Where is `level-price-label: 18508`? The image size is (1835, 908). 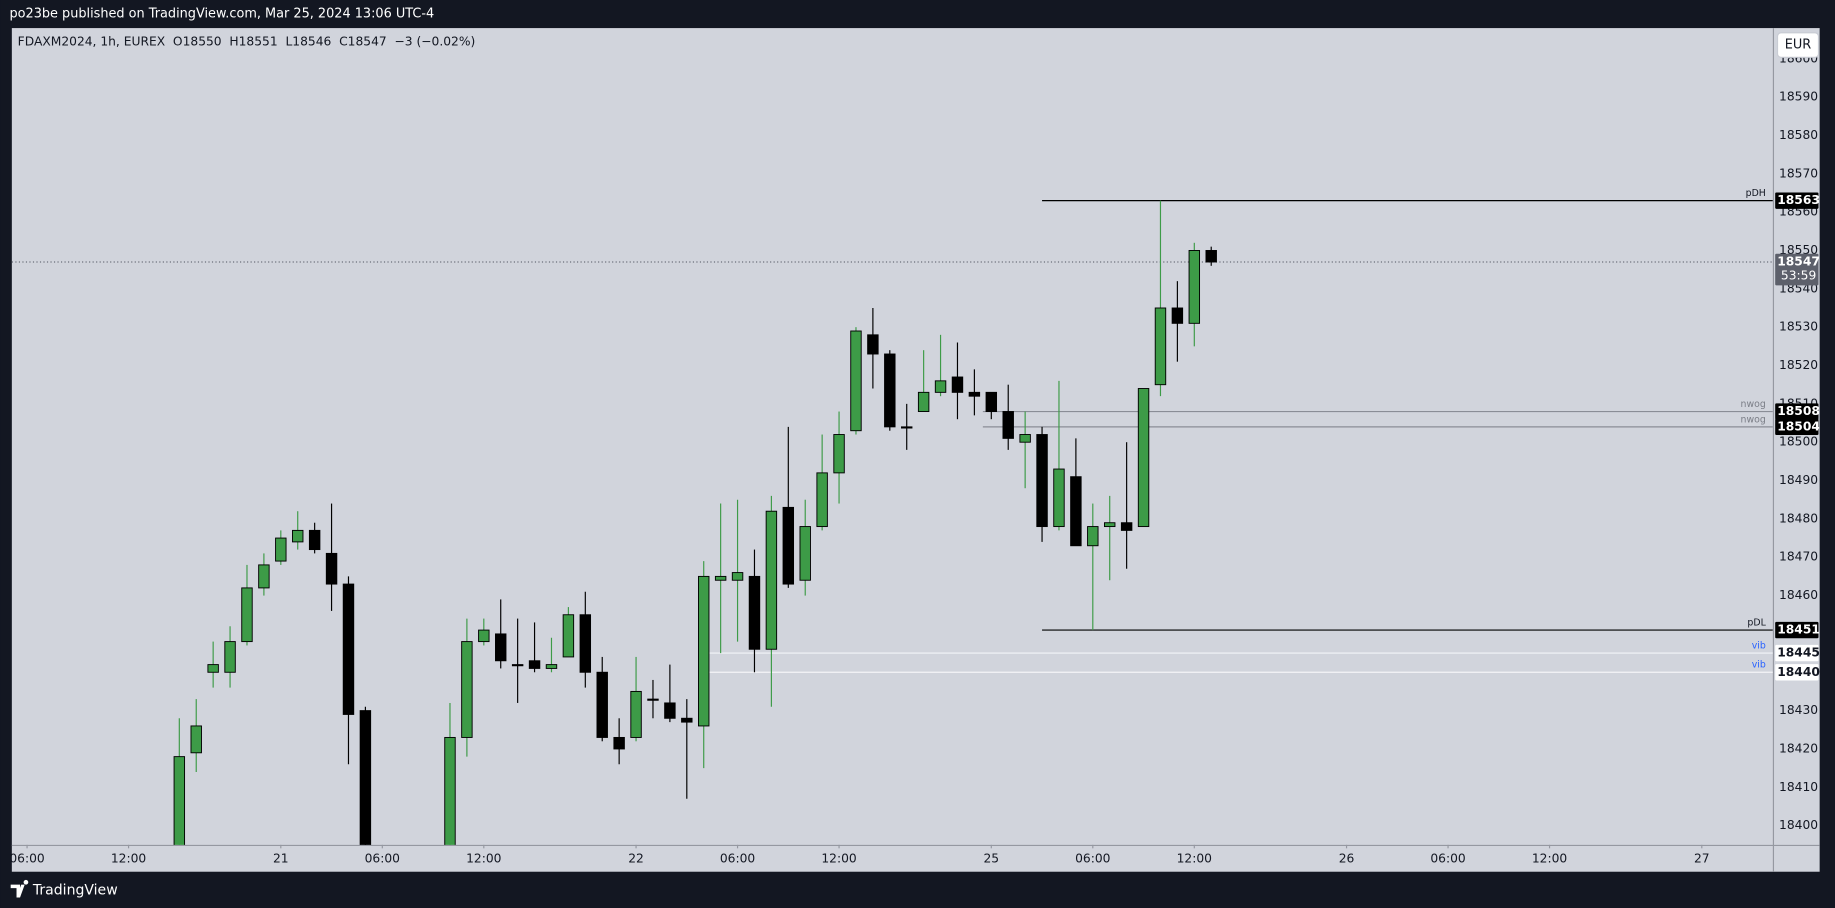 level-price-label: 18508 is located at coordinates (1798, 411).